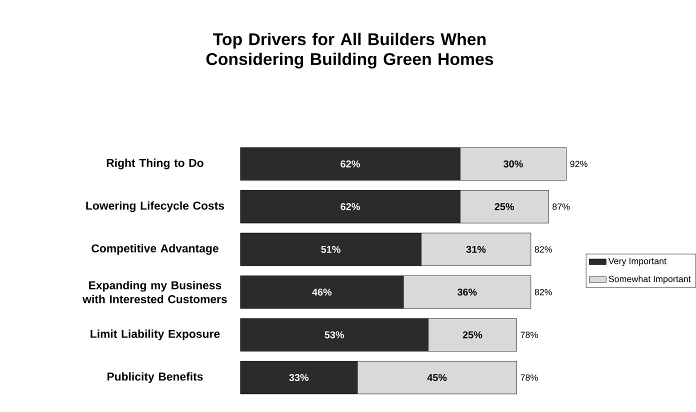 This screenshot has width=696, height=412. Describe the element at coordinates (649, 279) in the screenshot. I see `legend-label: Somewhat Important` at that location.